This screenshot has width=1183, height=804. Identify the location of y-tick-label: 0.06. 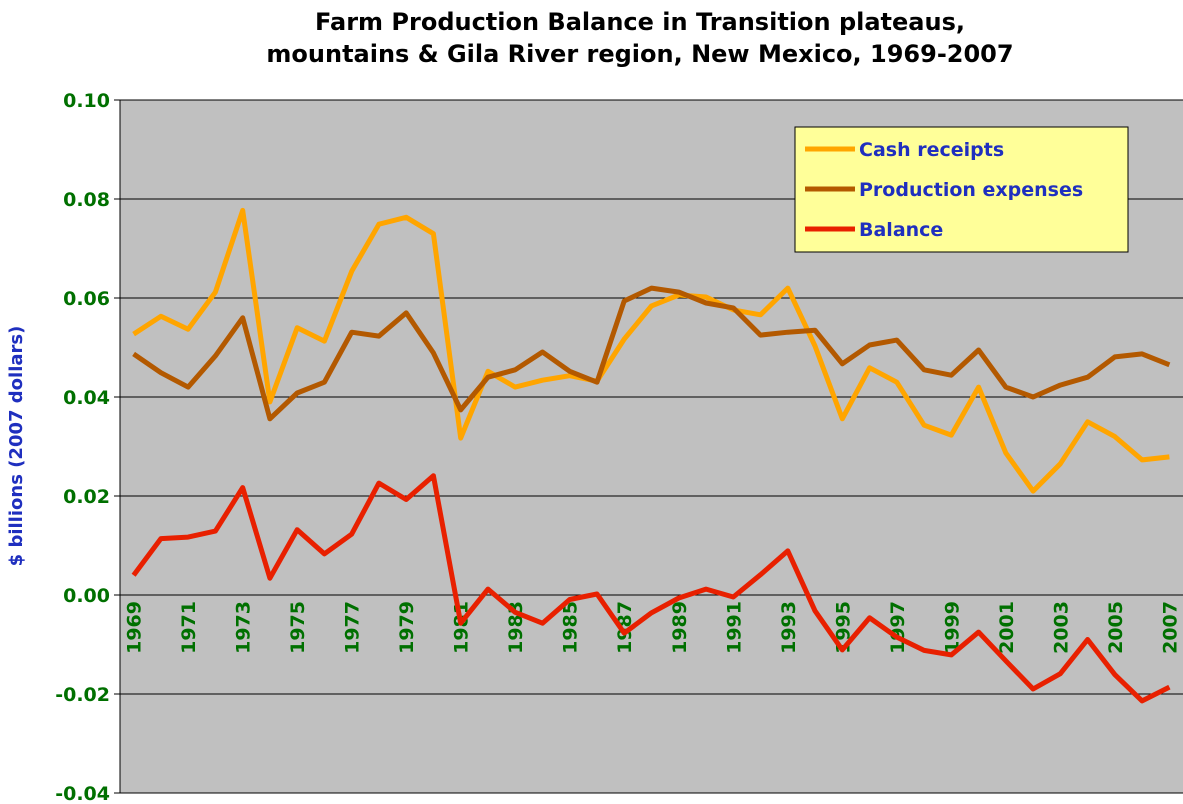
(86, 299).